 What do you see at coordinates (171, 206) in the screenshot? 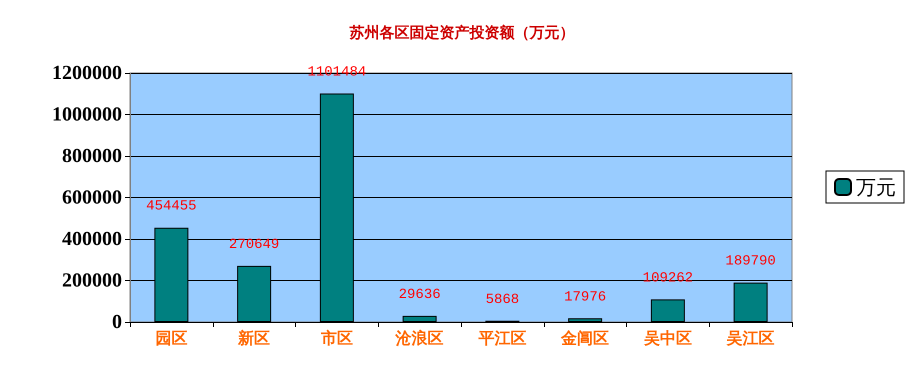
I see `data-label: 454455` at bounding box center [171, 206].